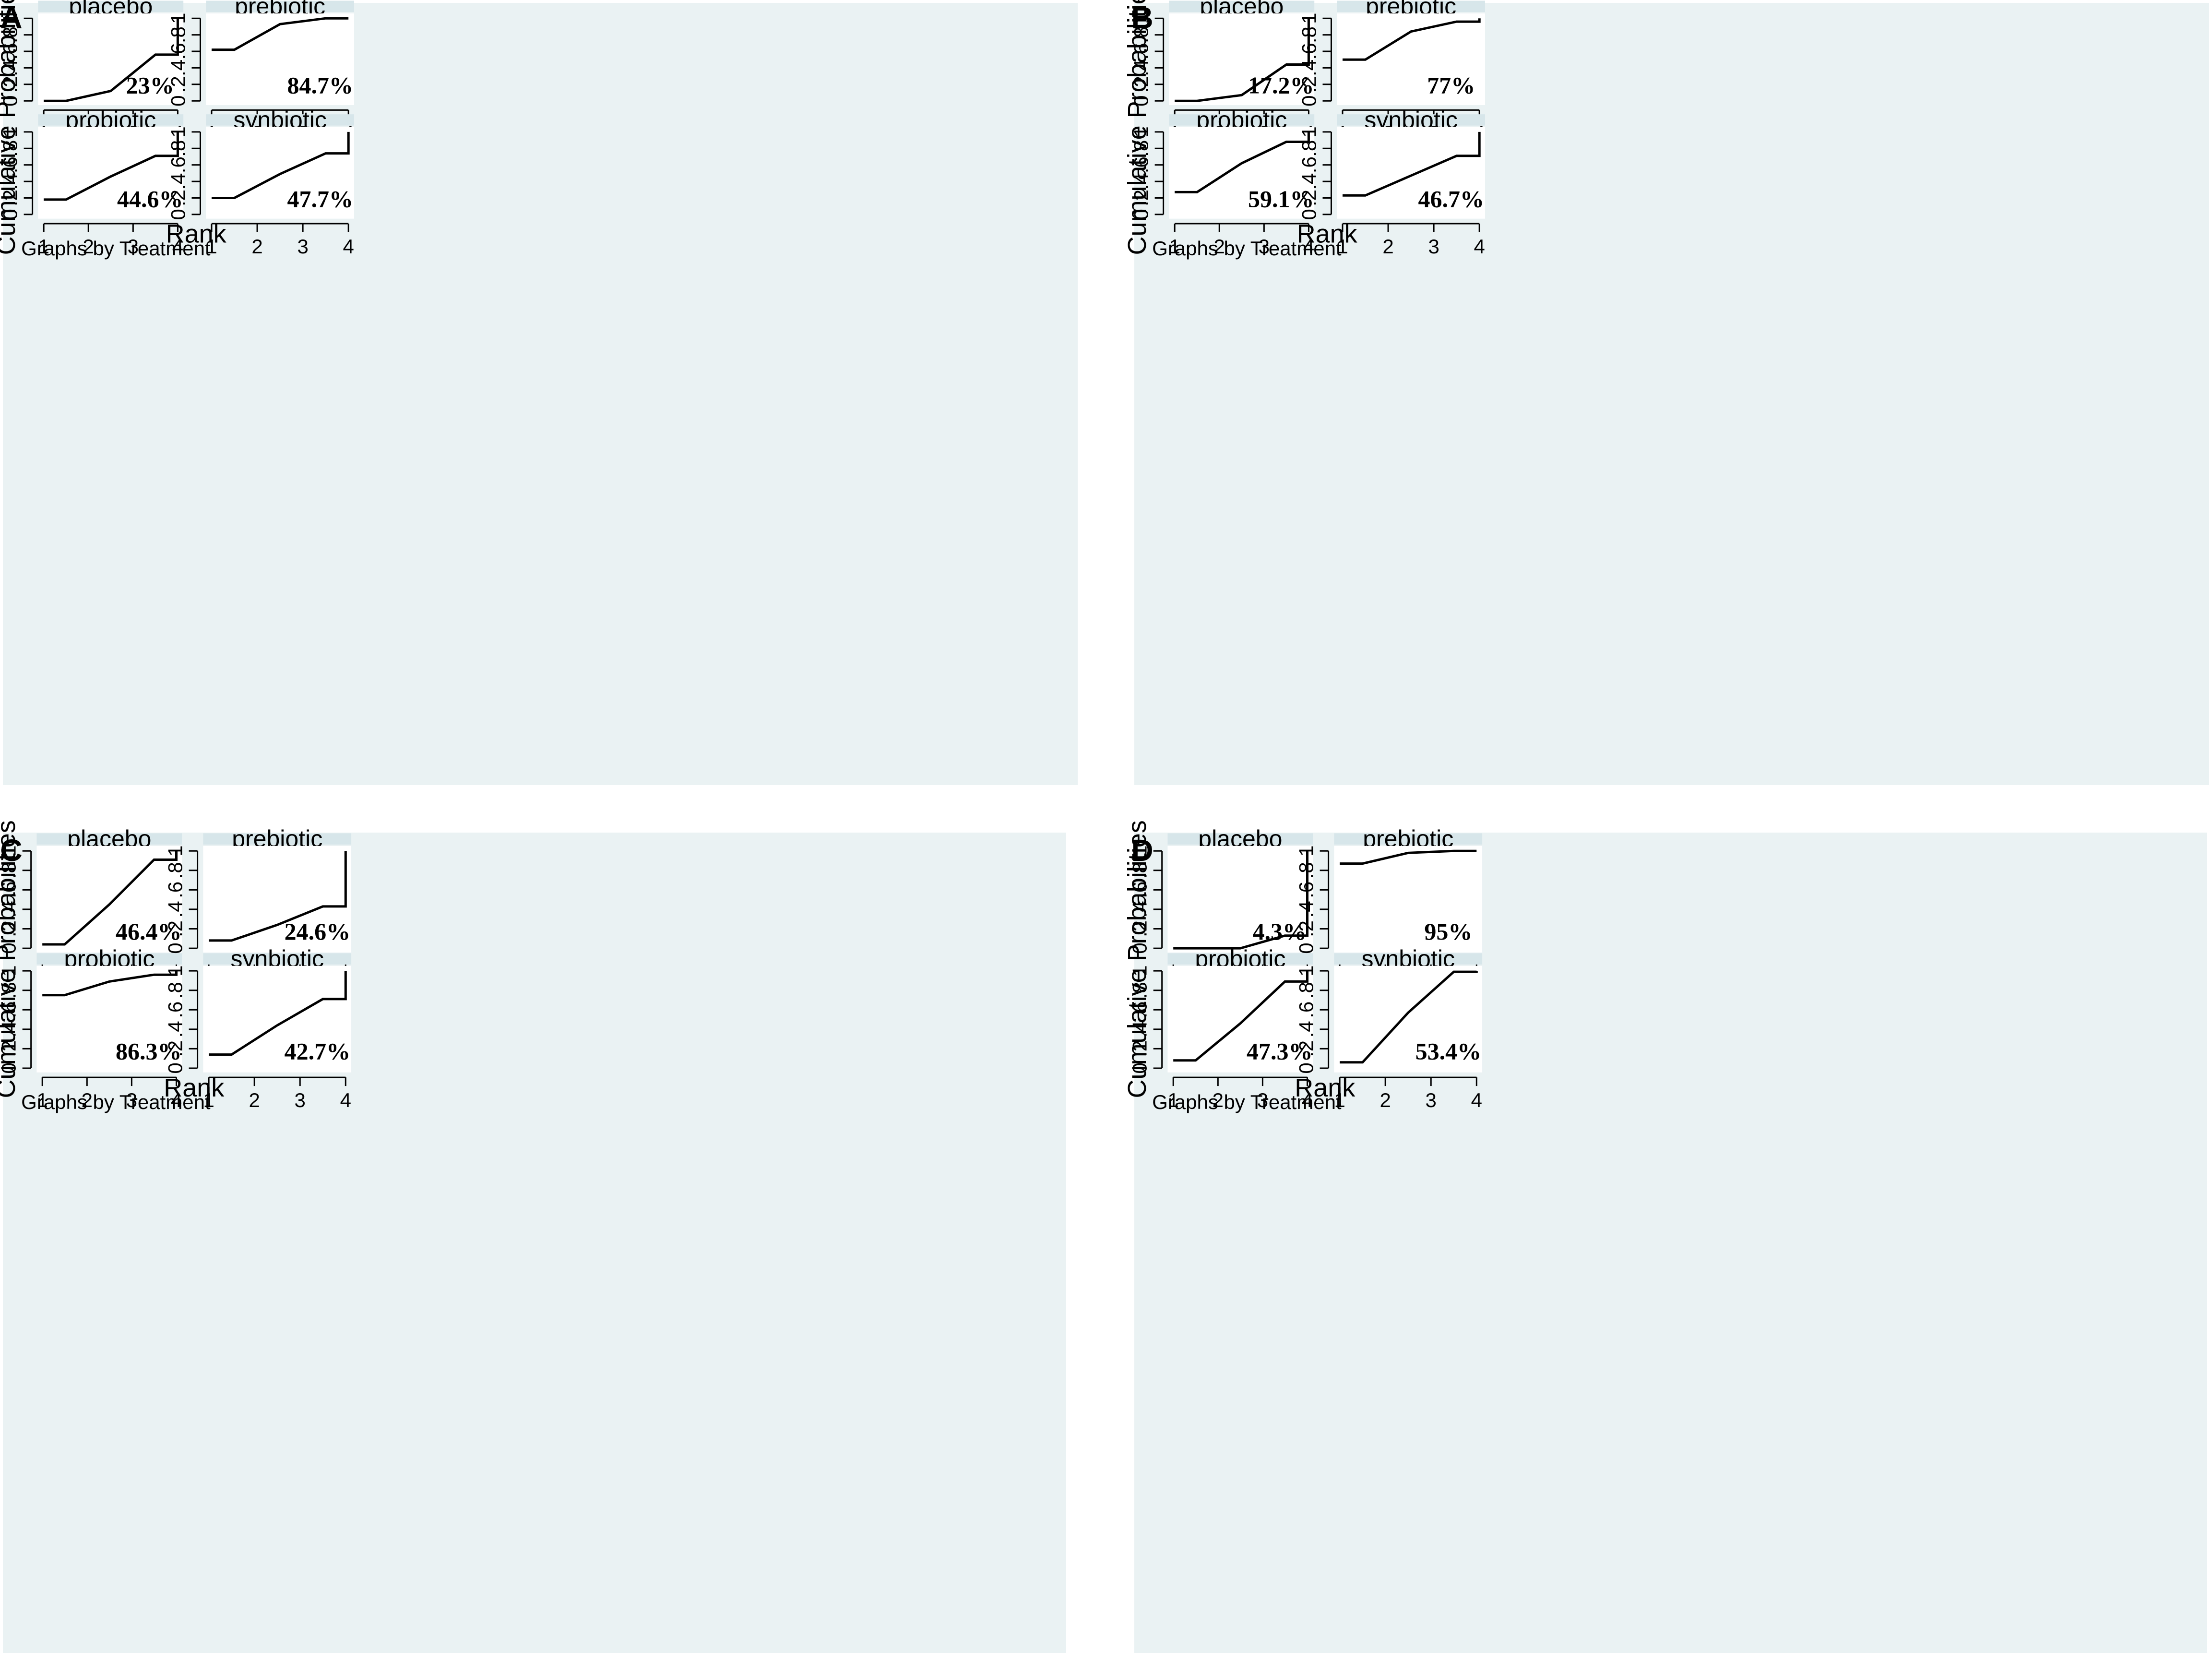 The image size is (2212, 1657). What do you see at coordinates (1448, 931) in the screenshot?
I see `sucra-annotation: 95%` at bounding box center [1448, 931].